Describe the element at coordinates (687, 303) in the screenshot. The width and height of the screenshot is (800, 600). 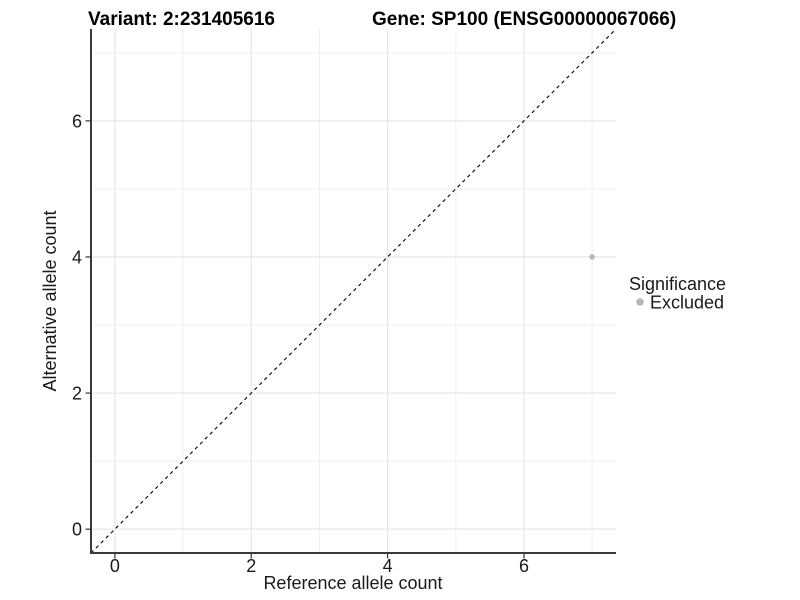
I see `legend-entry-label: Excluded` at that location.